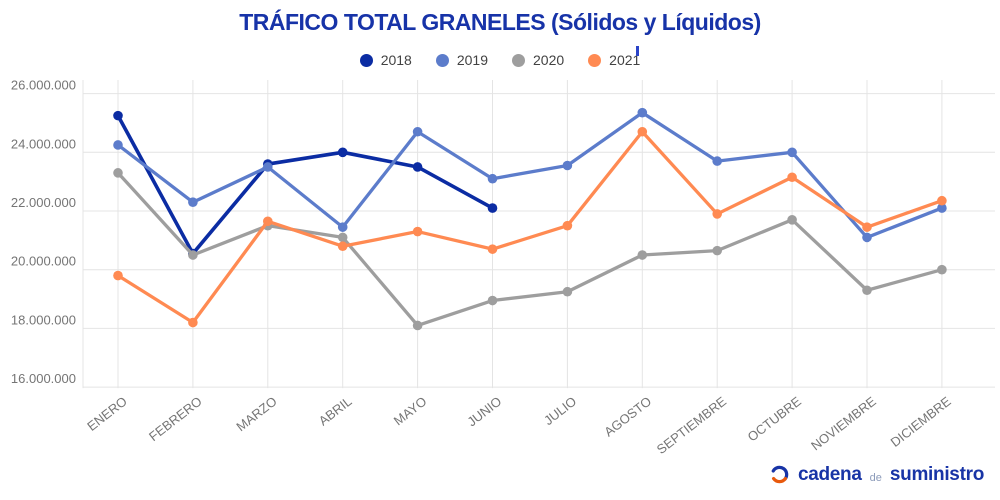 This screenshot has width=1000, height=500. What do you see at coordinates (518, 60) in the screenshot?
I see `legend-dot-2020-icon` at bounding box center [518, 60].